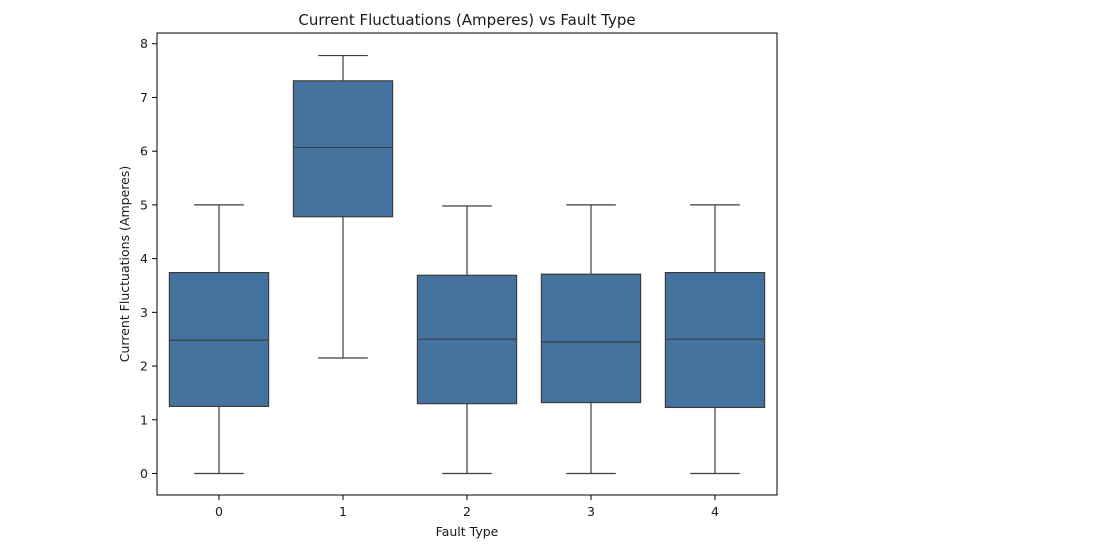 This screenshot has width=1094, height=558. Describe the element at coordinates (144, 419) in the screenshot. I see `y-tick-label: 1` at that location.